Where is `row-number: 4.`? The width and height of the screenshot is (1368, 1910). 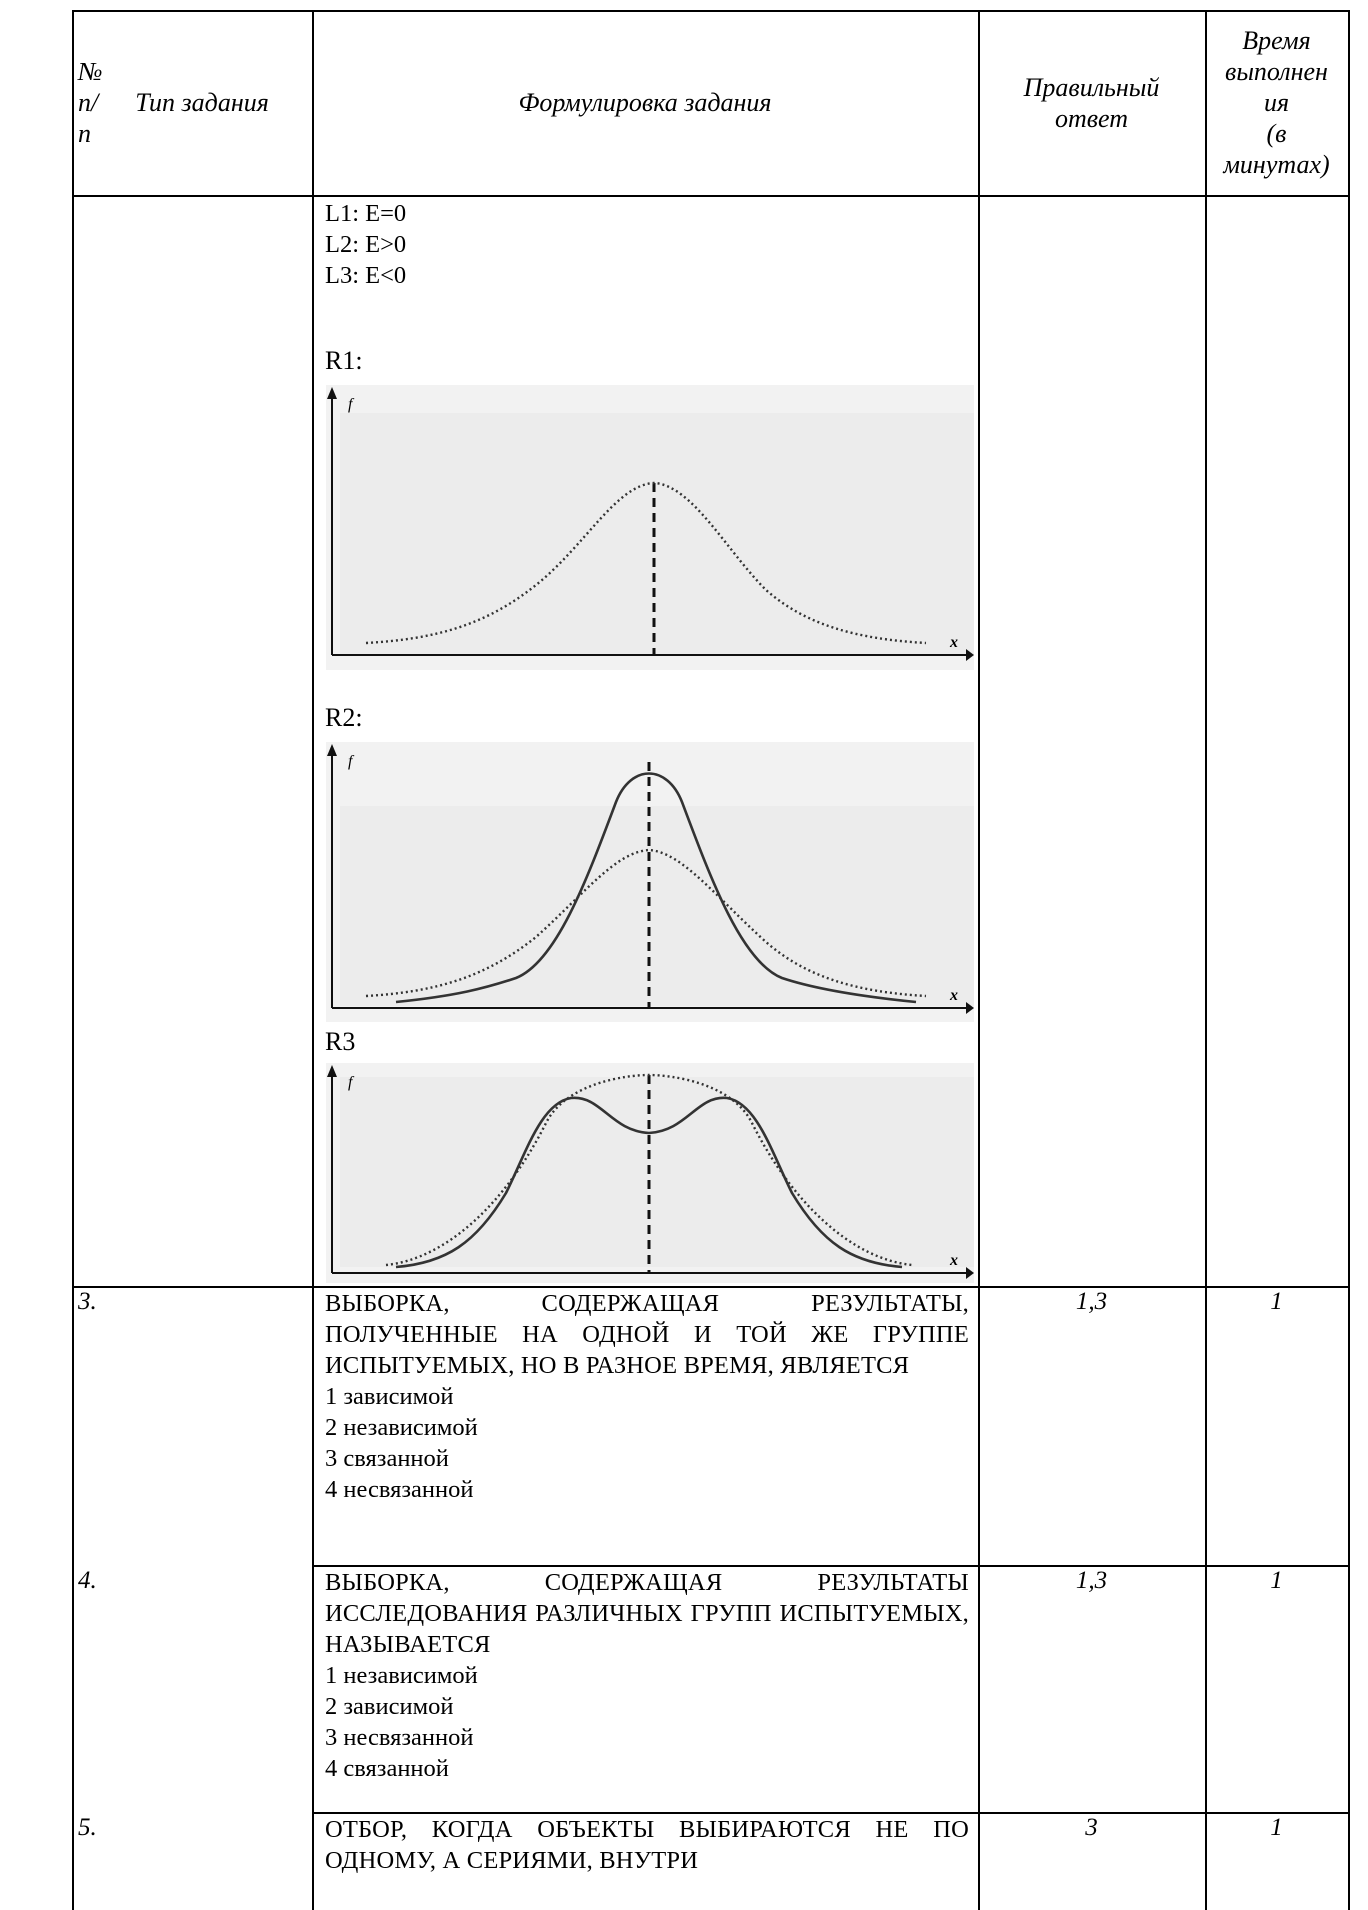 row-number: 4. is located at coordinates (87, 1580).